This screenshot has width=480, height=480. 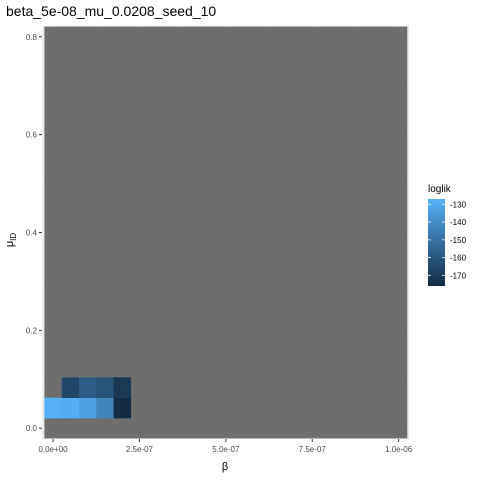 I want to click on x-tick-label: 2.5e-07, so click(x=140, y=449).